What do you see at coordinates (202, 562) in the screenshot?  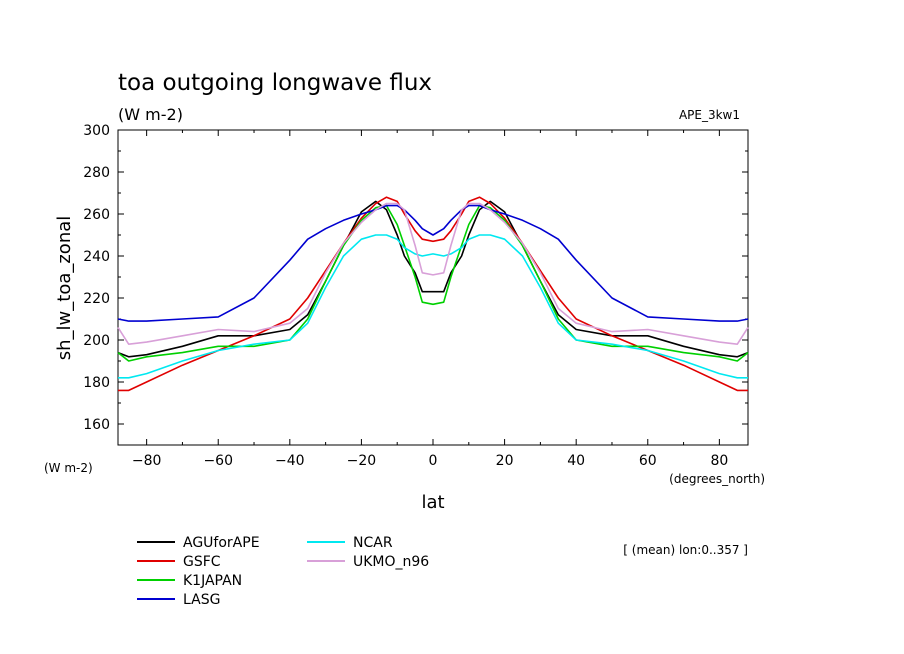 I see `legend-label: GSFC` at bounding box center [202, 562].